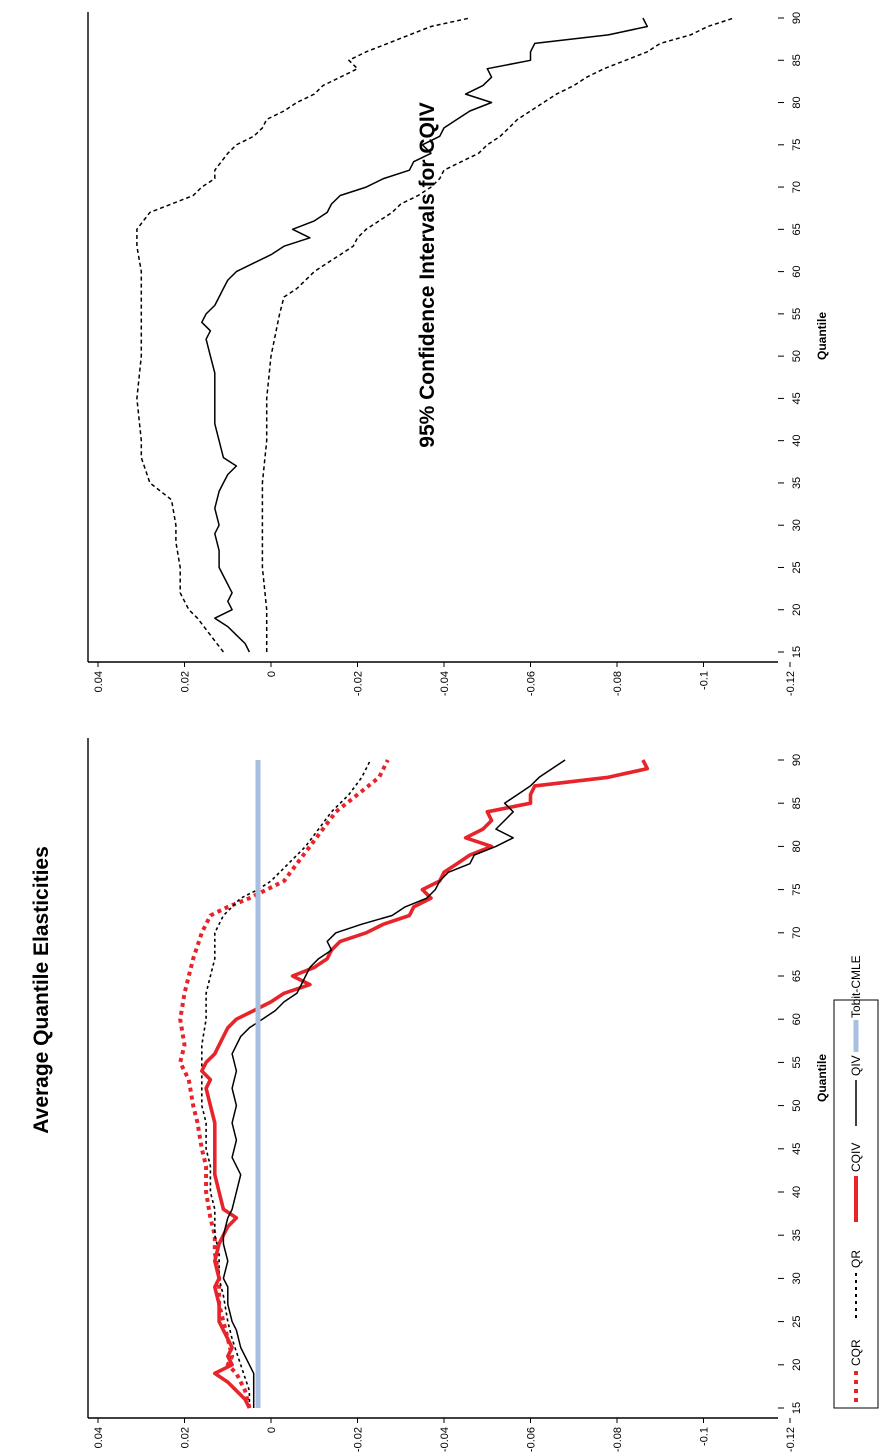 Image resolution: width=882 pixels, height=1452 pixels. What do you see at coordinates (856, 1157) in the screenshot?
I see `legend-label-cqiv: CQIV` at bounding box center [856, 1157].